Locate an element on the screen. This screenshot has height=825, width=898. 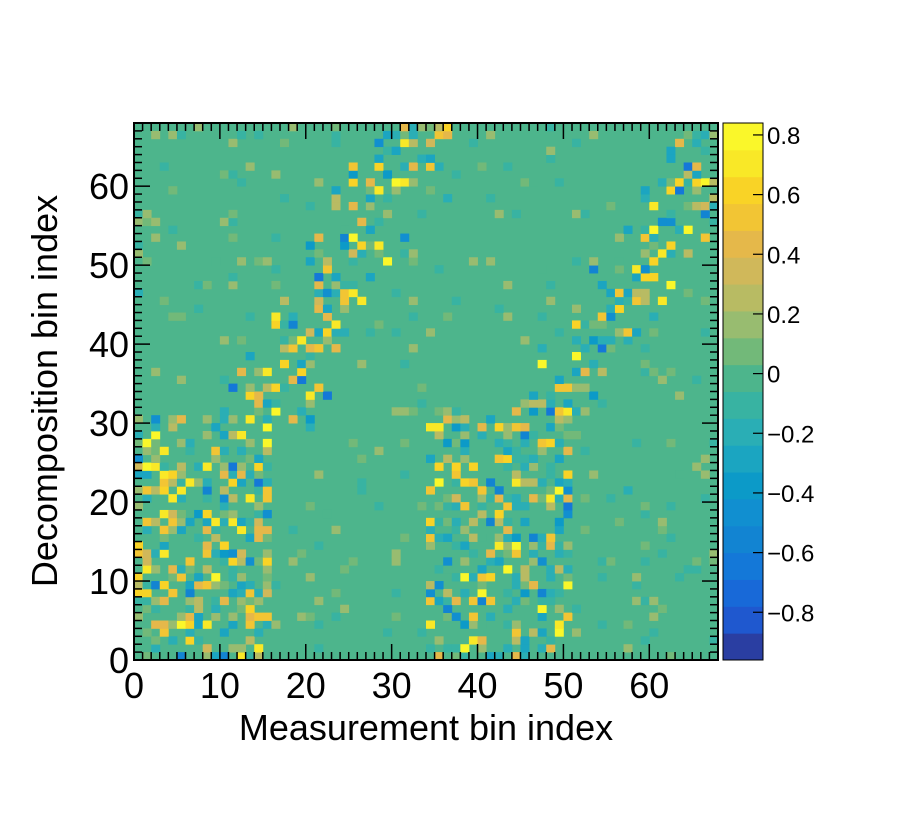
colorbar-tick-label: −0.6 is located at coordinates (790, 554).